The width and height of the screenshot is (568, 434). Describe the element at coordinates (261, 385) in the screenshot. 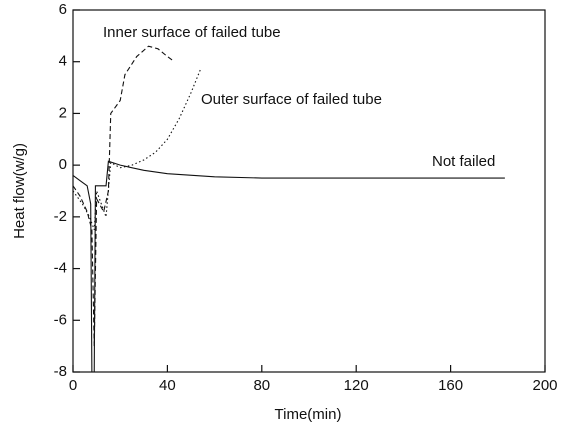

I see `x-tick-label: 80` at that location.